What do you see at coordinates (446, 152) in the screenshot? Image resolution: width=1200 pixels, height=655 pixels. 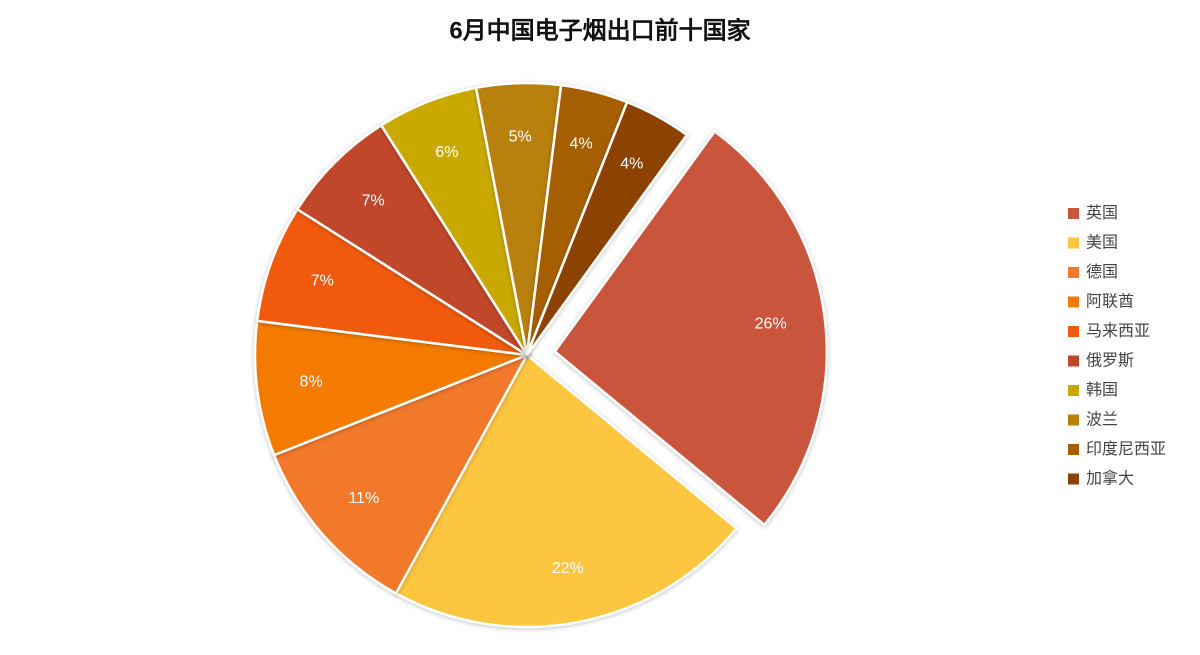 I see `data-label: 6%` at bounding box center [446, 152].